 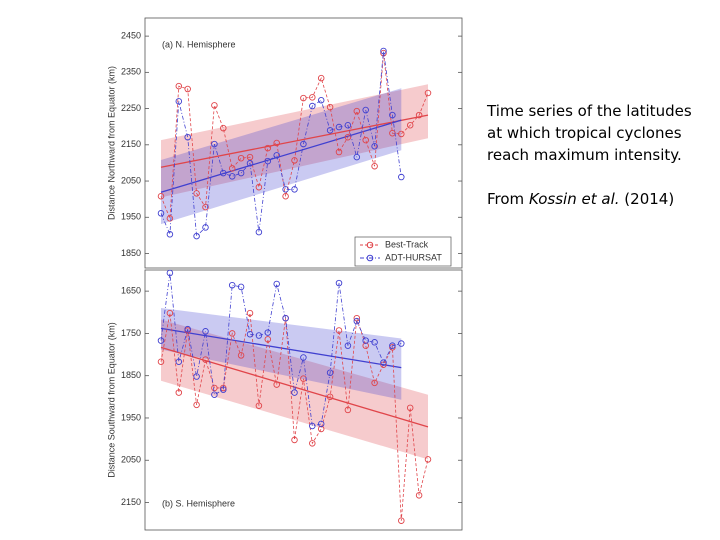 What do you see at coordinates (111, 400) in the screenshot?
I see `y-axis-label: Distance Southward from Equator (km)` at bounding box center [111, 400].